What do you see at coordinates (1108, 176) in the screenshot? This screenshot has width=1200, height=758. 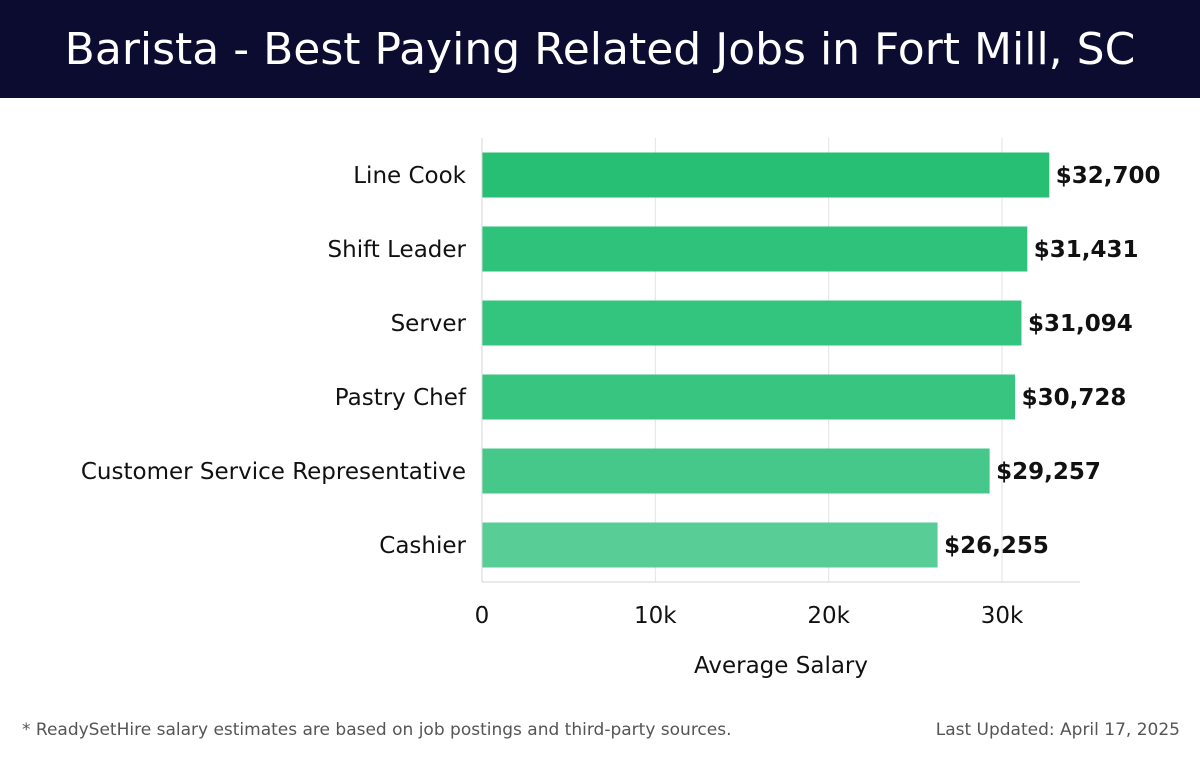 I see `value-label-0: $32,700` at bounding box center [1108, 176].